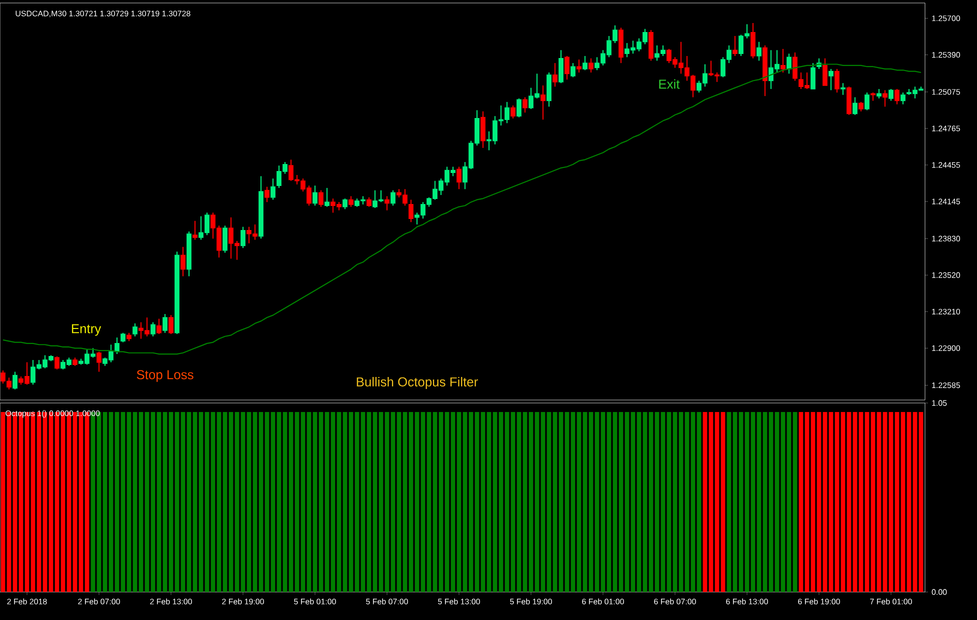  Describe the element at coordinates (417, 383) in the screenshot. I see `annotation: Bullish Octopus Filter` at that location.